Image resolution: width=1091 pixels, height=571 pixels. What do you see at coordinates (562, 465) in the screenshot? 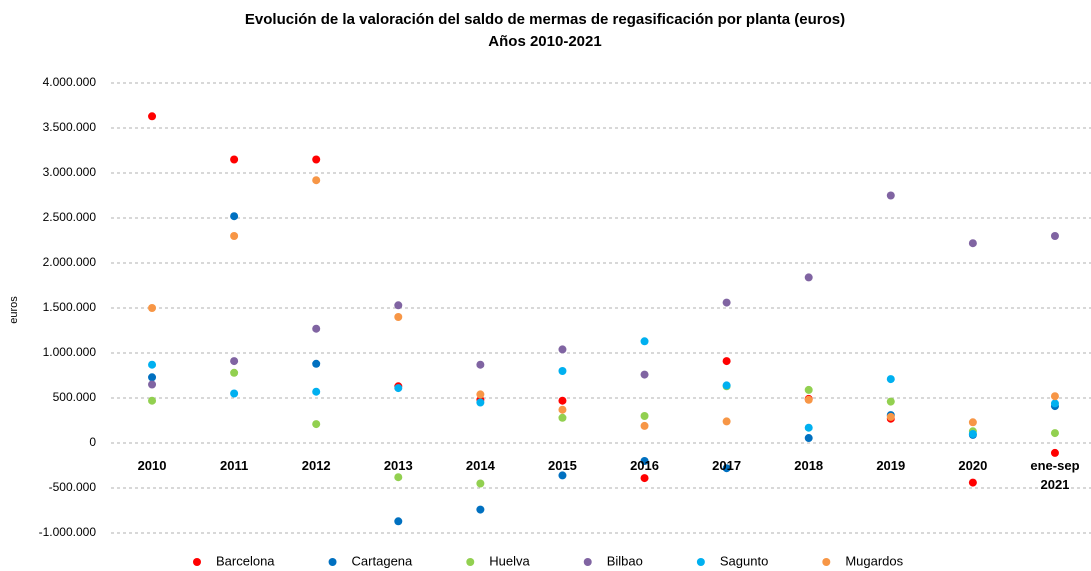
I see `x-tick-label: 2015` at bounding box center [562, 465].